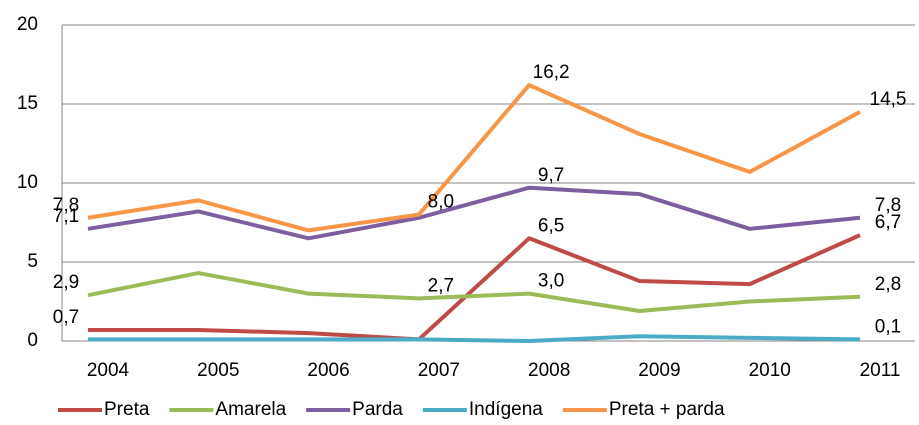 The height and width of the screenshot is (425, 919). Describe the element at coordinates (551, 72) in the screenshot. I see `data-label: 16,2` at that location.